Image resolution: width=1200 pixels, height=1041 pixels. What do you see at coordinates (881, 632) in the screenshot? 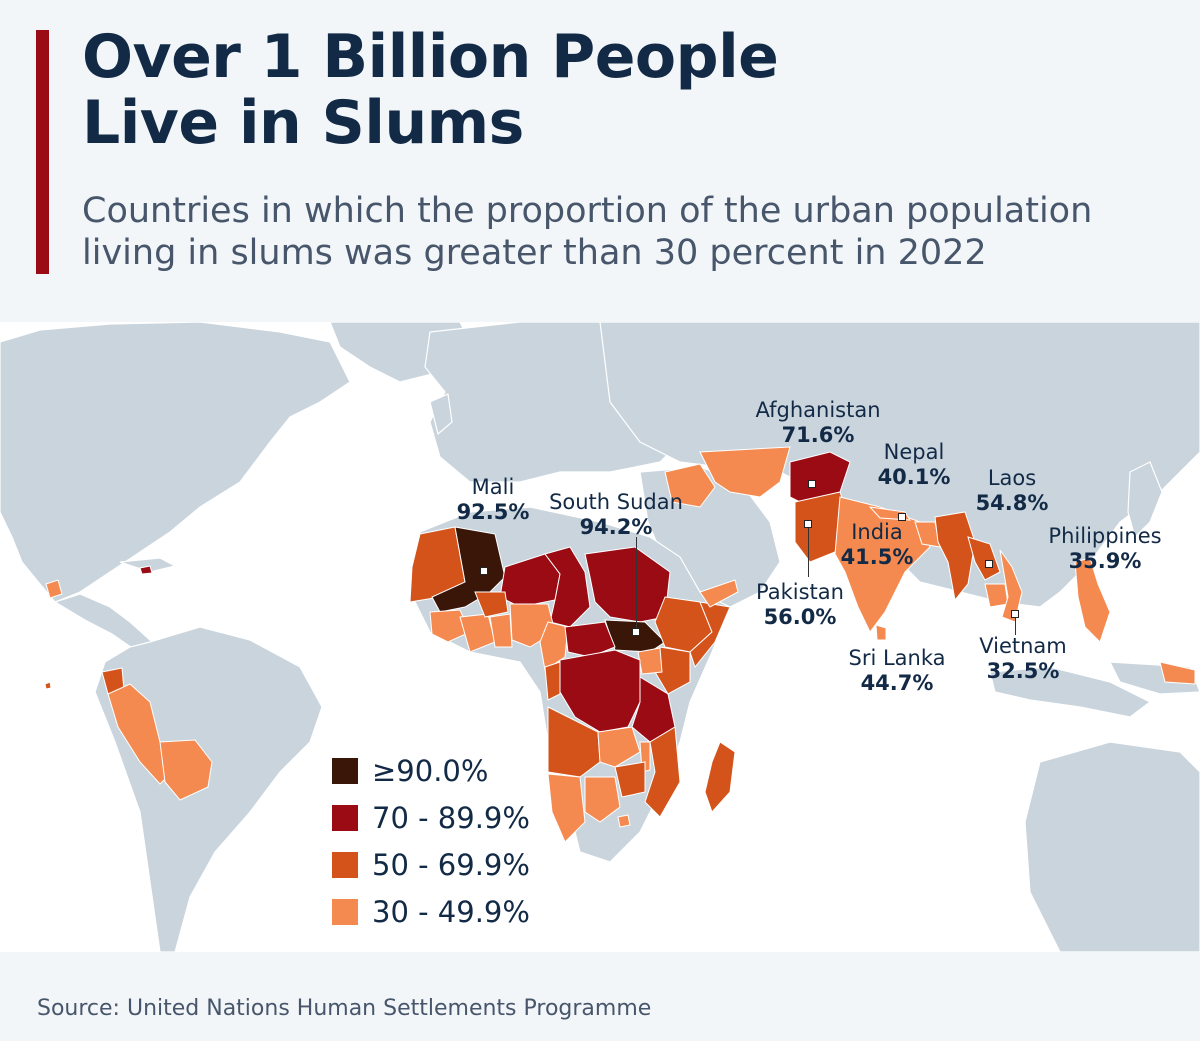
I see `country-sri-lanka` at bounding box center [881, 632].